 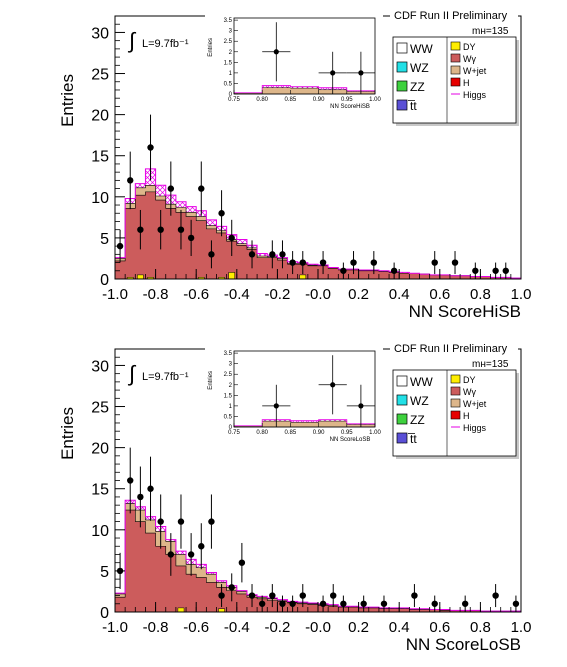 What do you see at coordinates (291, 100) in the screenshot?
I see `inset-x-tick-label: 0.85` at bounding box center [291, 100].